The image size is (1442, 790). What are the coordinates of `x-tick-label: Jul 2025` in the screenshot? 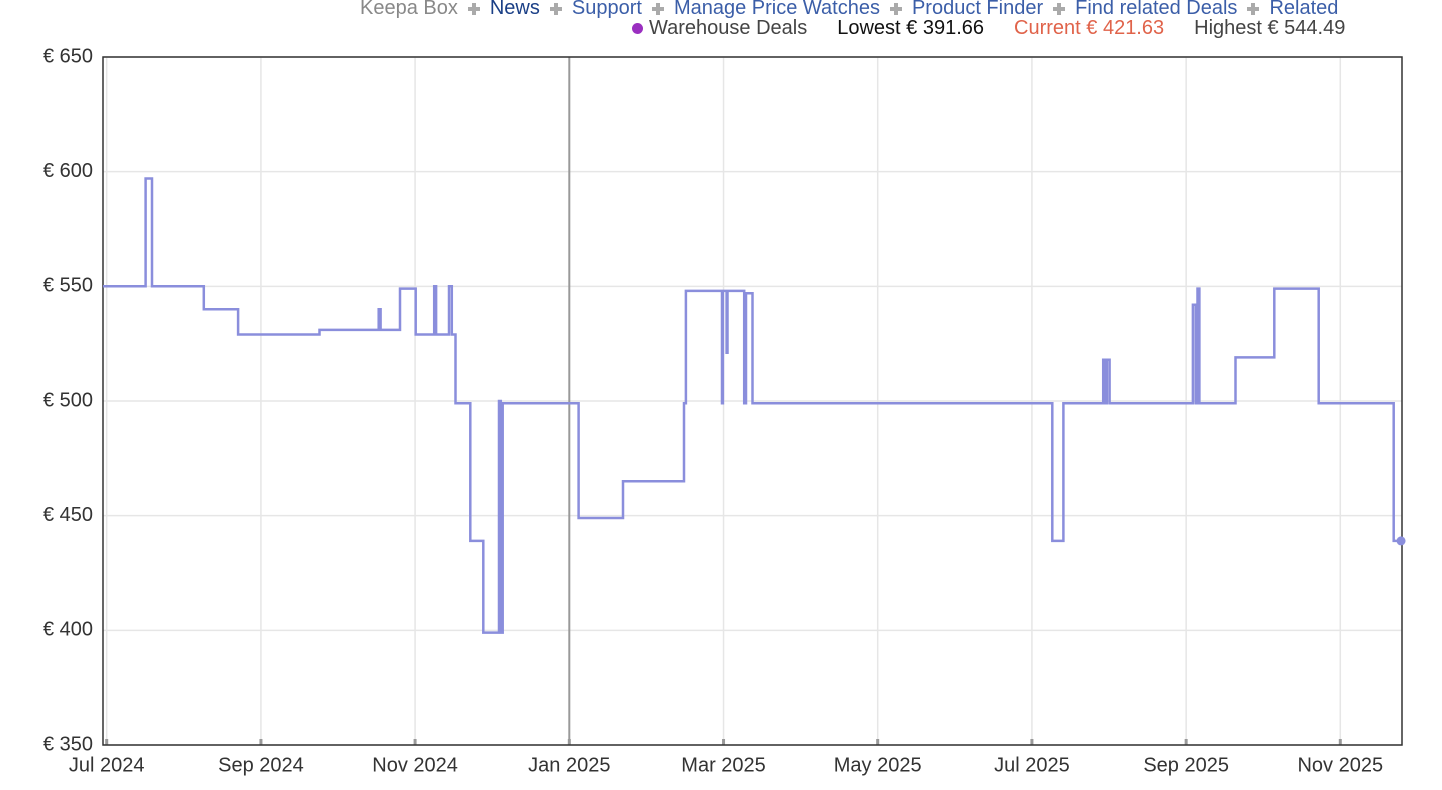 It's located at (1032, 765).